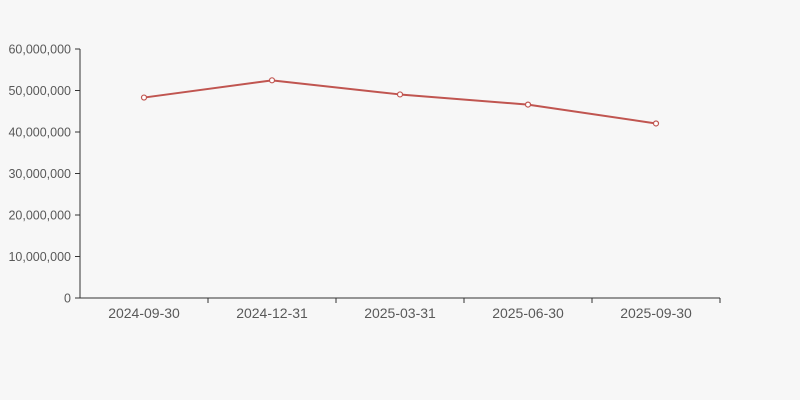  Describe the element at coordinates (39, 91) in the screenshot. I see `y-tick-label: 50,000,000` at that location.